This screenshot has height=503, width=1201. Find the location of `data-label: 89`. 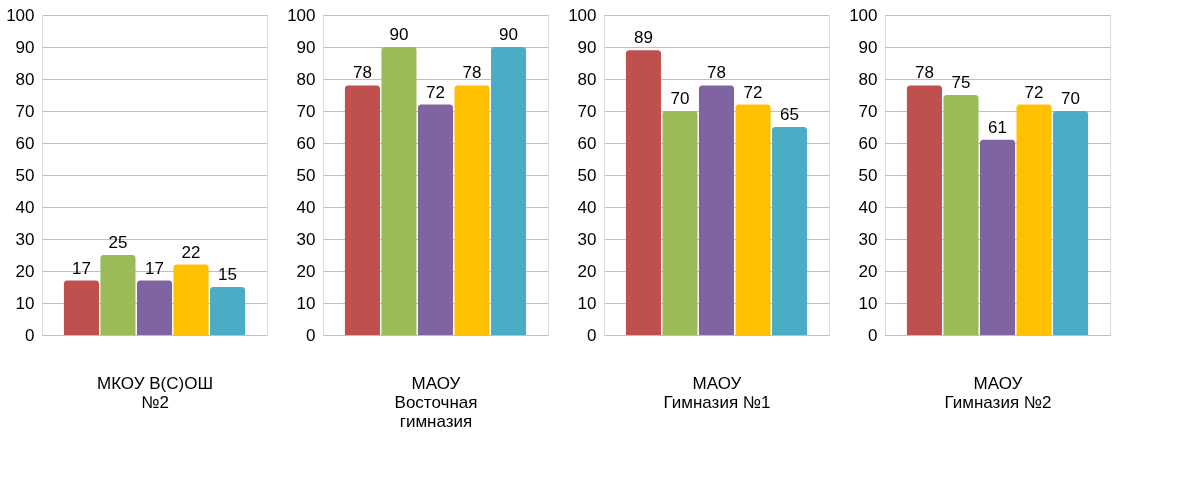

data-label: 89 is located at coordinates (643, 38).